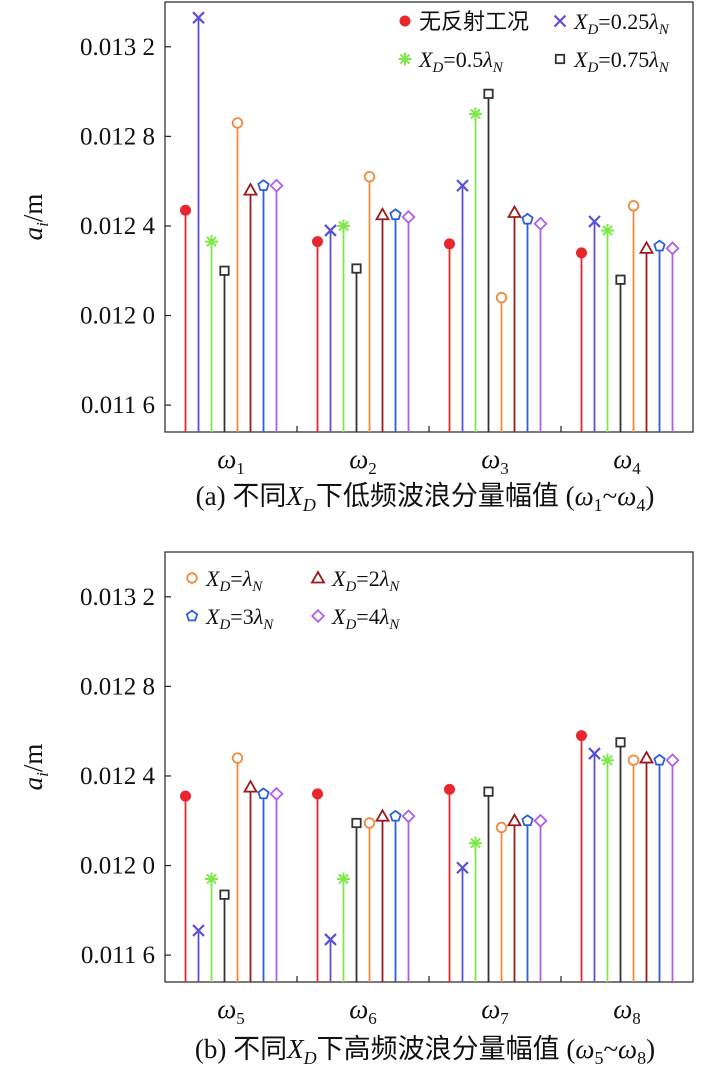  I want to click on legend-entry-xd_1: XD=λN, so click(224, 580).